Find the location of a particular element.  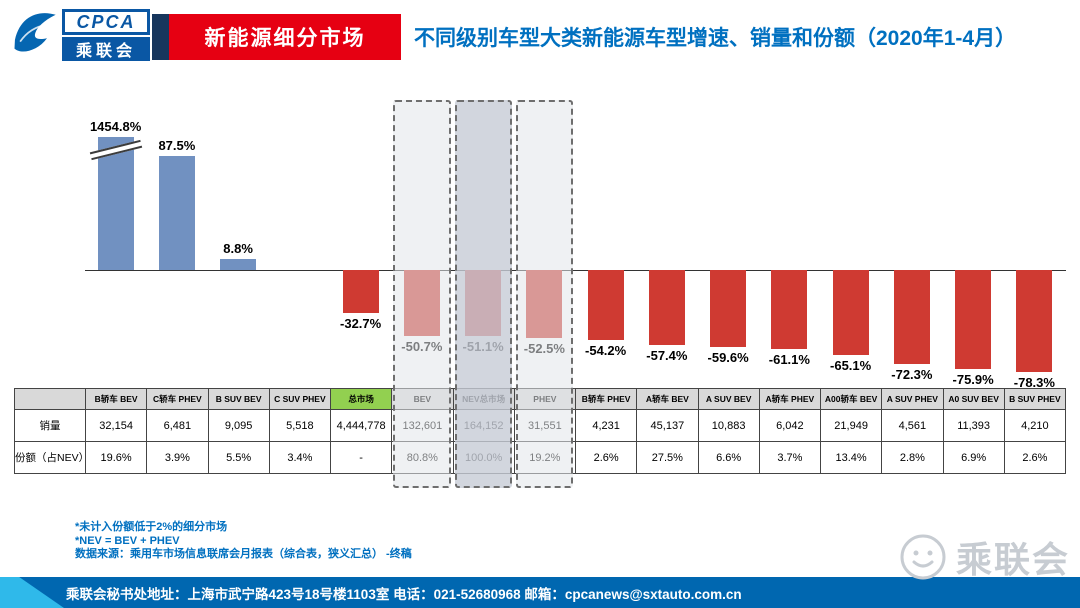

table-cell: 2.8% is located at coordinates (912, 457).